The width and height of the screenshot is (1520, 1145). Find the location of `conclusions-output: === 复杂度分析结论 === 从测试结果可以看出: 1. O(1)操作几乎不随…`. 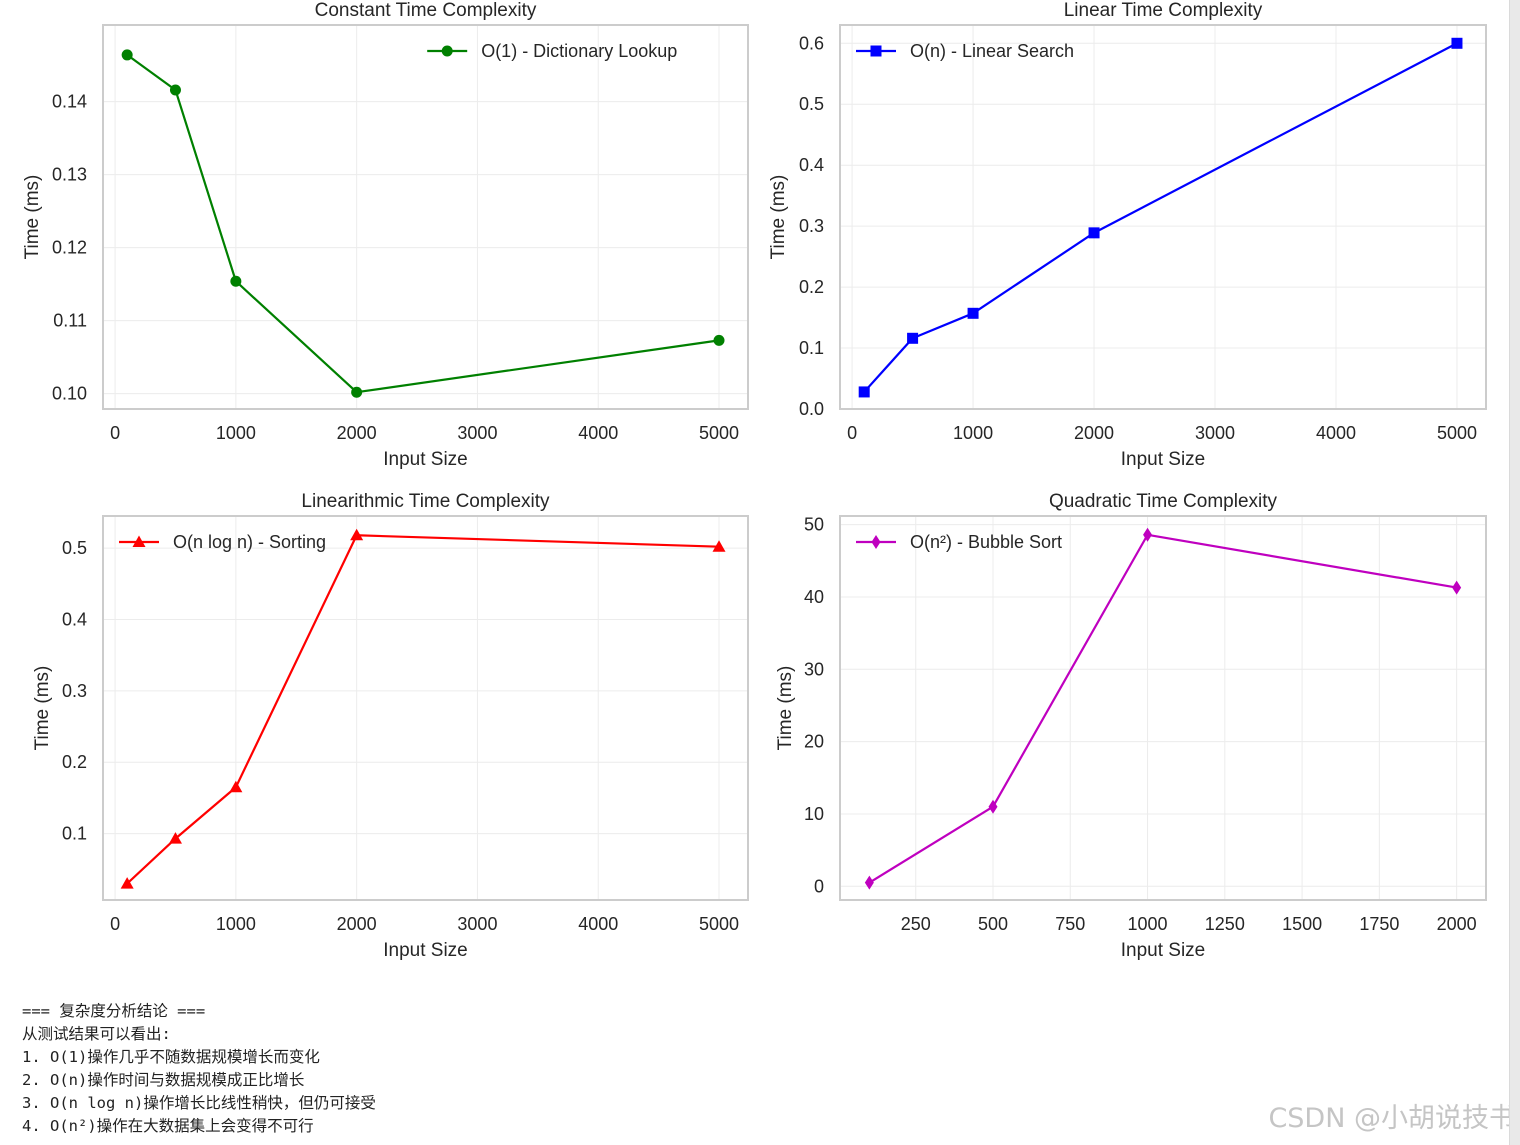

conclusions-output: === 复杂度分析结论 === 从测试结果可以看出: 1. O(1)操作几乎不随… is located at coordinates (199, 1069).